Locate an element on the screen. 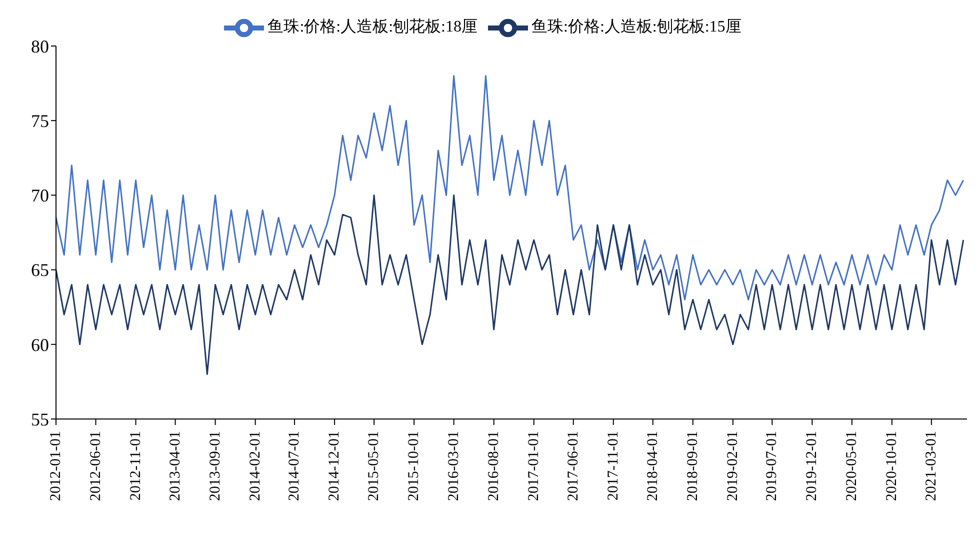  x-tick-label: 2018-09-01 is located at coordinates (692, 466).